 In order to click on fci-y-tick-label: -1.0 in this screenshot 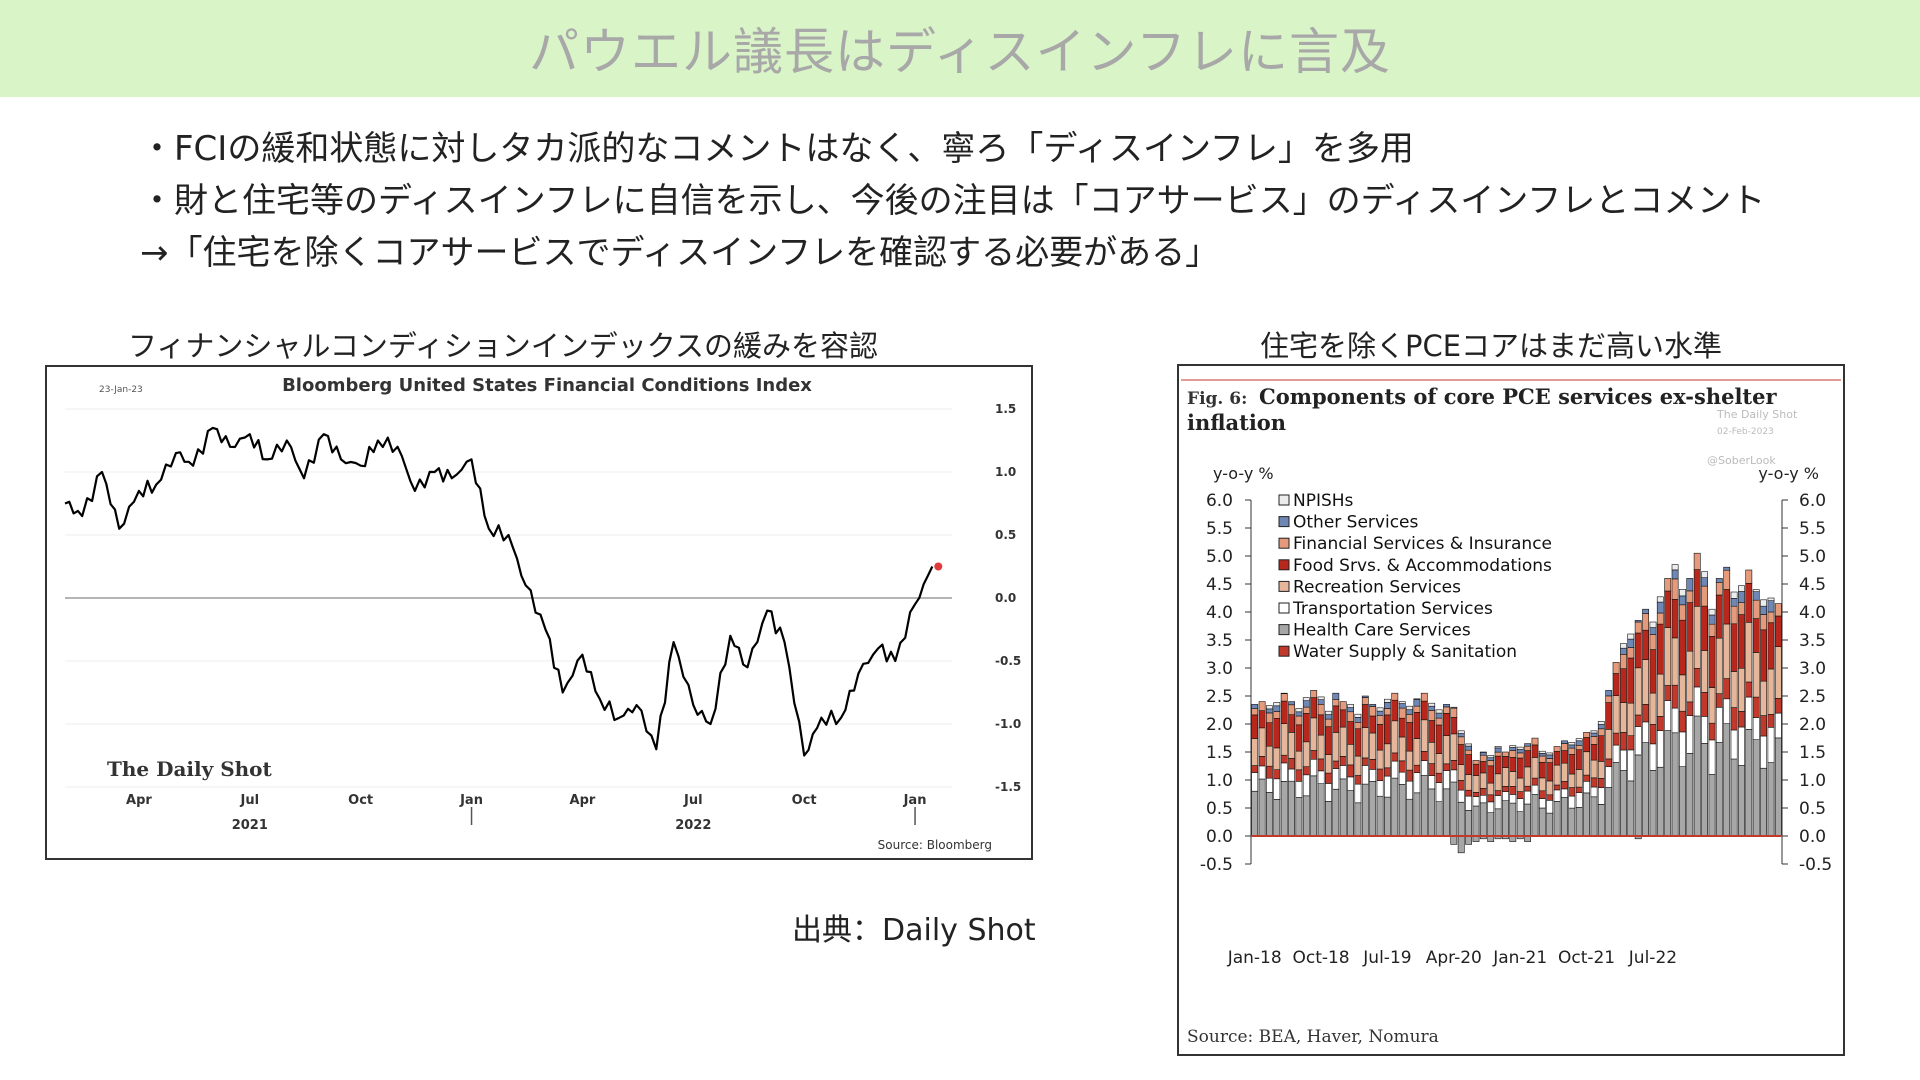, I will do `click(1008, 724)`.